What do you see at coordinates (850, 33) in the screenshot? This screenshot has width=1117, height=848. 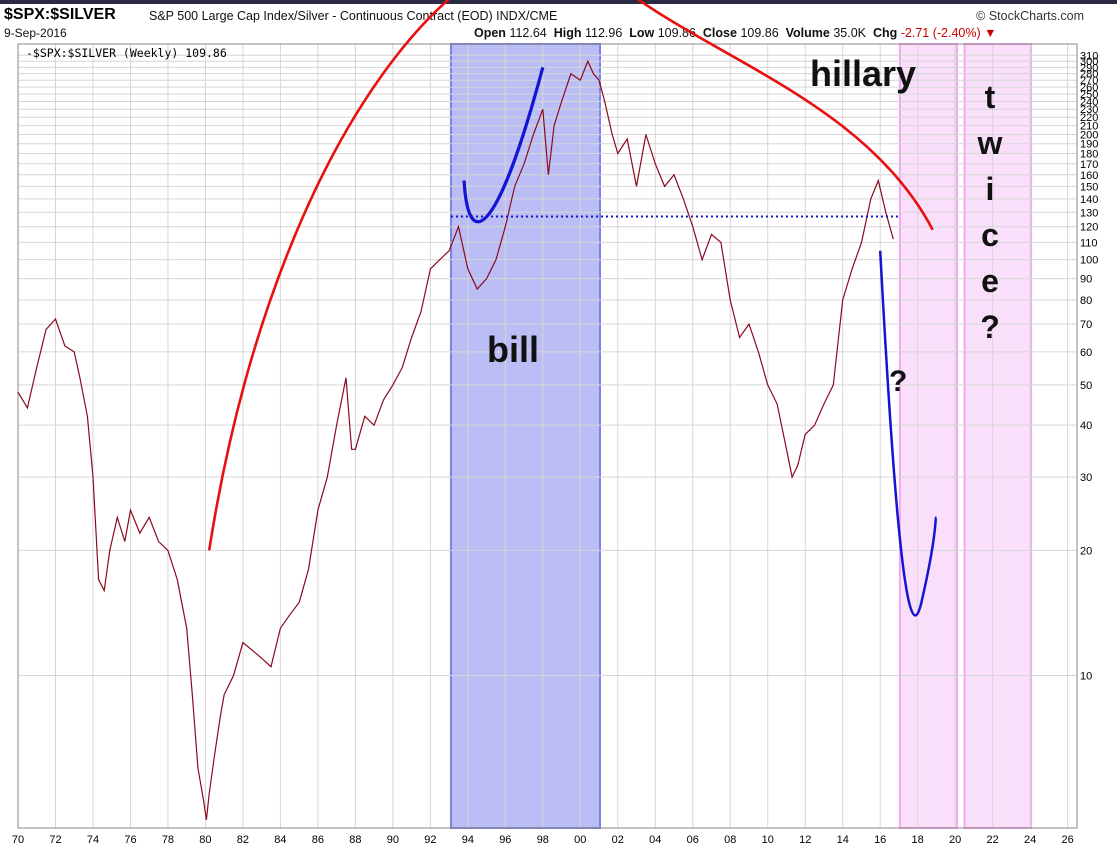 I see `volume-value: 35.0K` at bounding box center [850, 33].